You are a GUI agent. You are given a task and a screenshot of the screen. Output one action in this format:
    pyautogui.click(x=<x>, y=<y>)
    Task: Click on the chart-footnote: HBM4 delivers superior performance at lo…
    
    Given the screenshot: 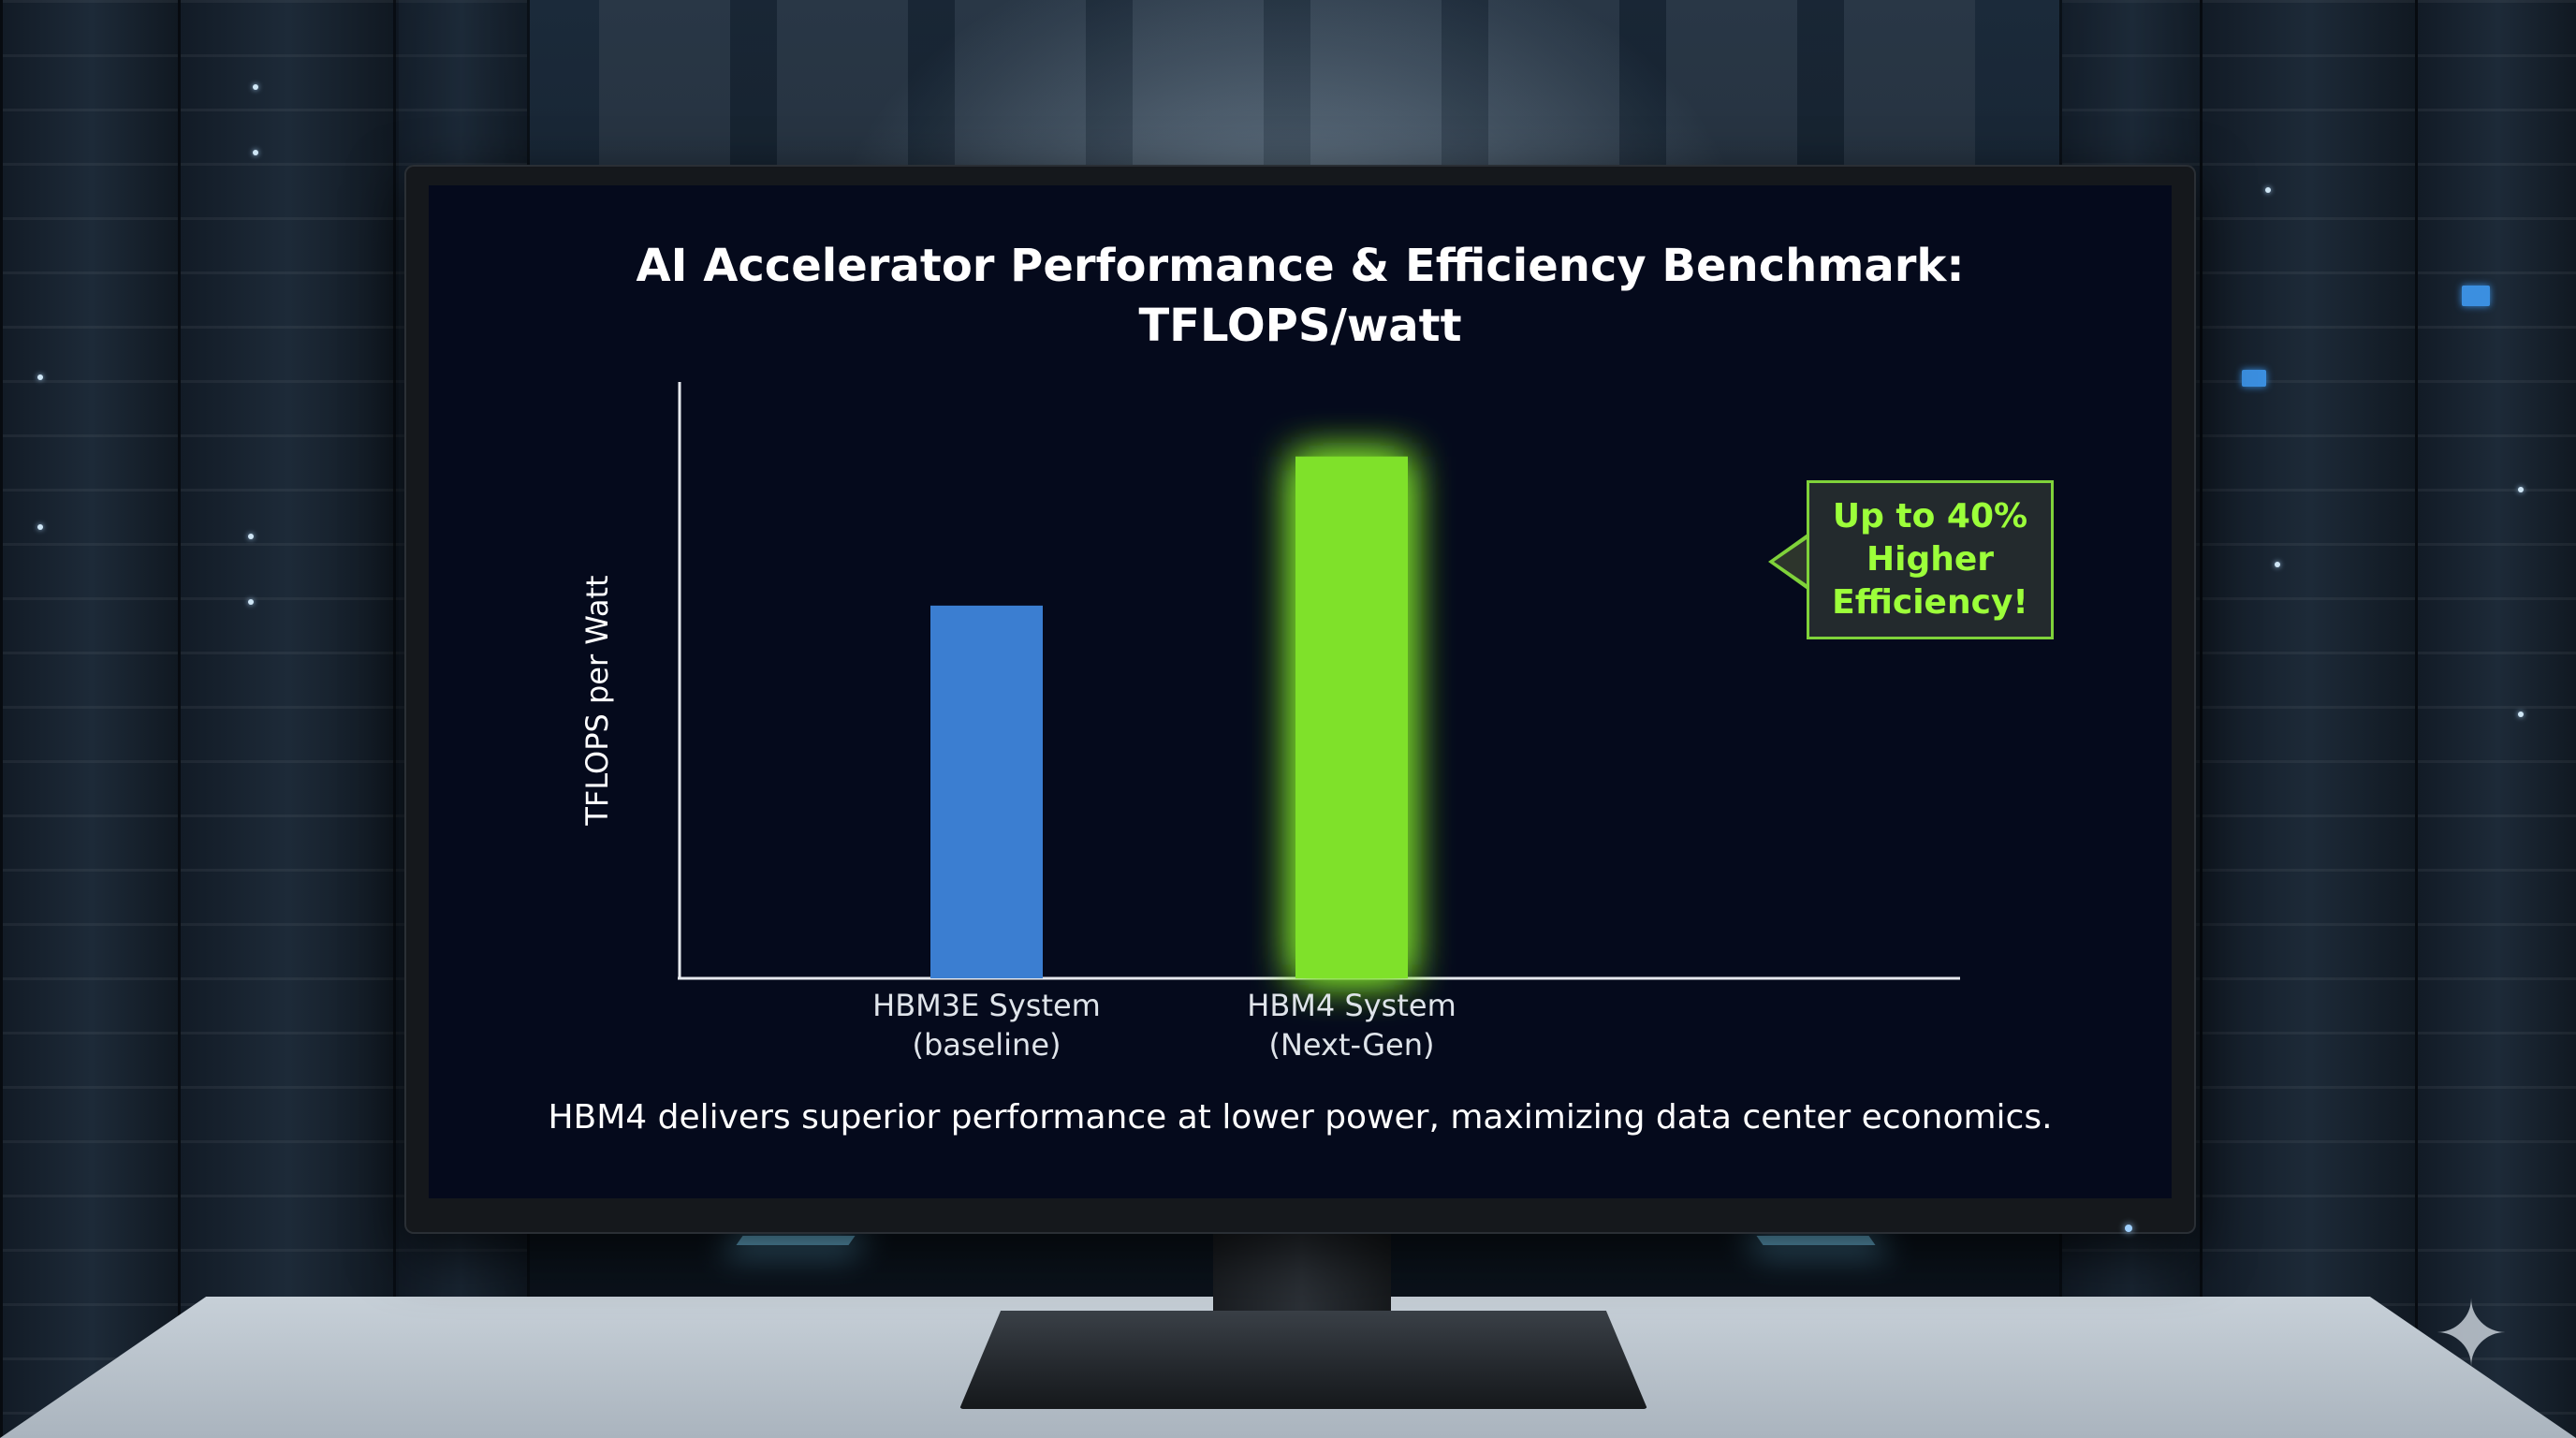 What is the action you would take?
    pyautogui.click(x=1300, y=1117)
    